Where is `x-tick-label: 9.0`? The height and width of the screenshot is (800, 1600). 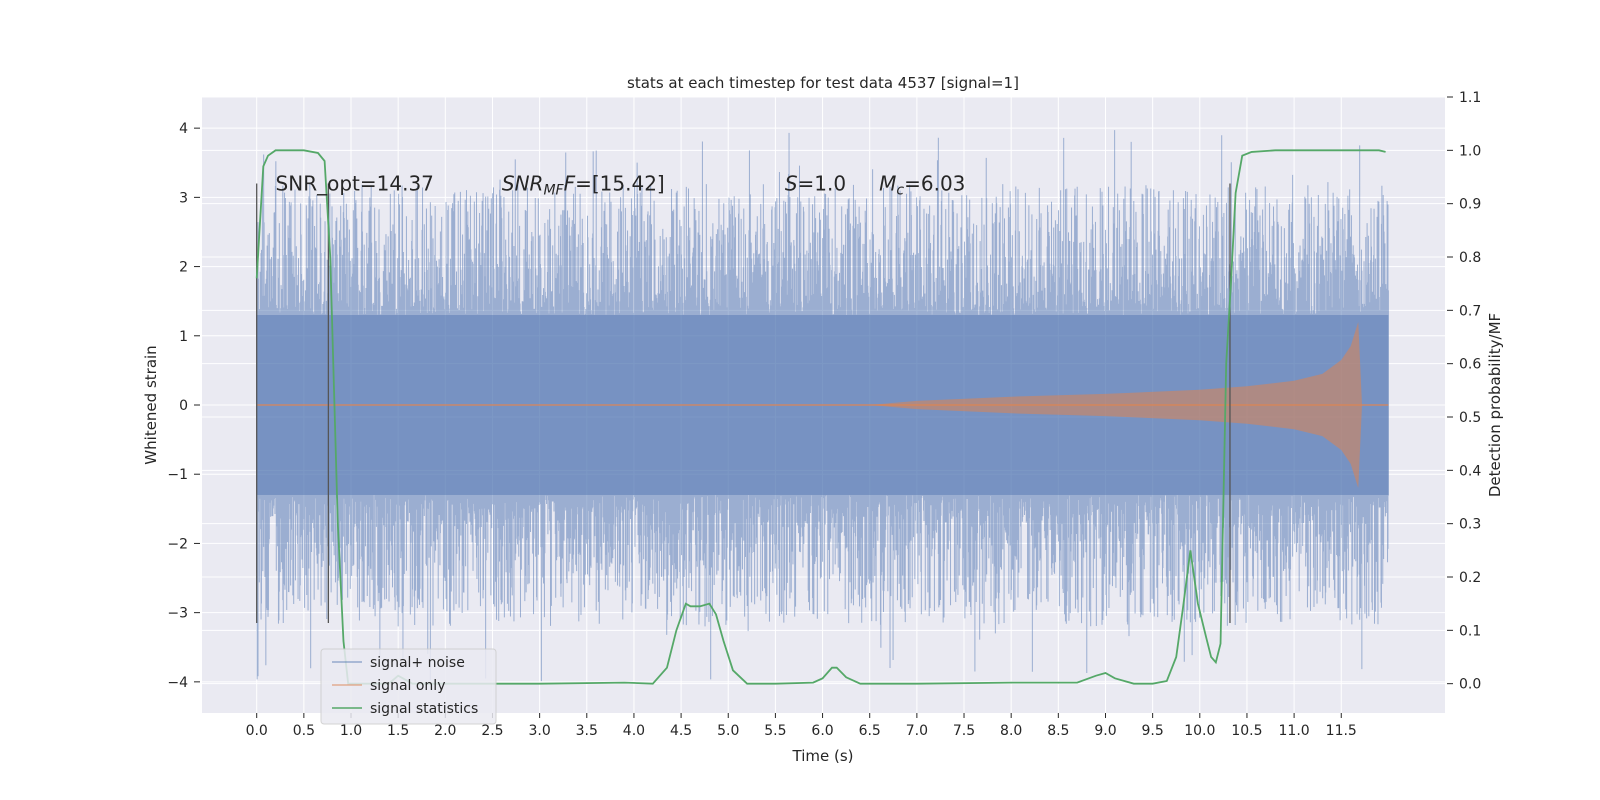 x-tick-label: 9.0 is located at coordinates (1105, 731).